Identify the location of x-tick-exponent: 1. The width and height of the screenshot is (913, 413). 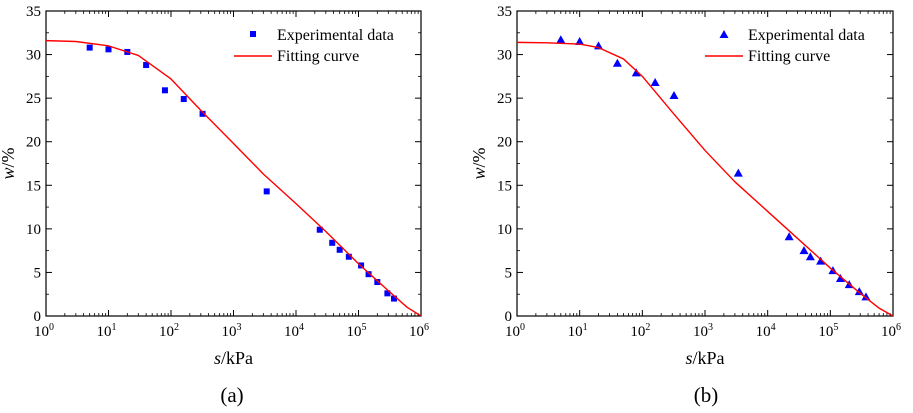
(114, 327).